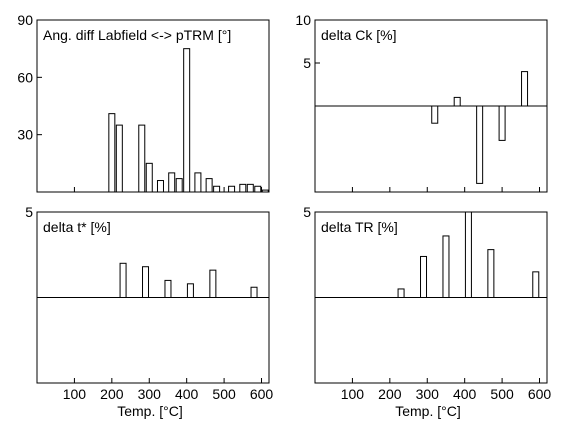 This screenshot has height=424, width=561. What do you see at coordinates (25, 135) in the screenshot?
I see `y-tick-label: 30` at bounding box center [25, 135].